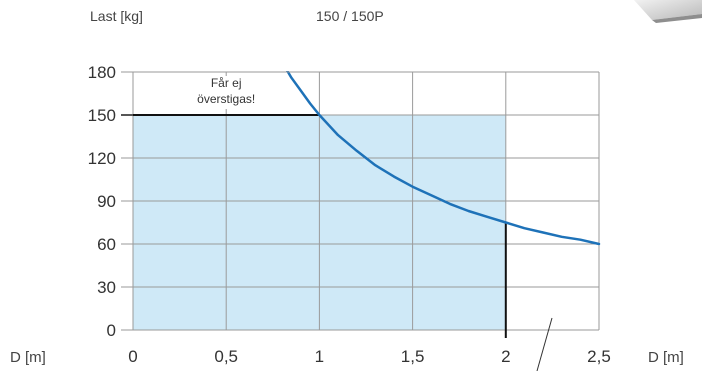  What do you see at coordinates (350, 16) in the screenshot?
I see `model-label: 150 / 150P` at bounding box center [350, 16].